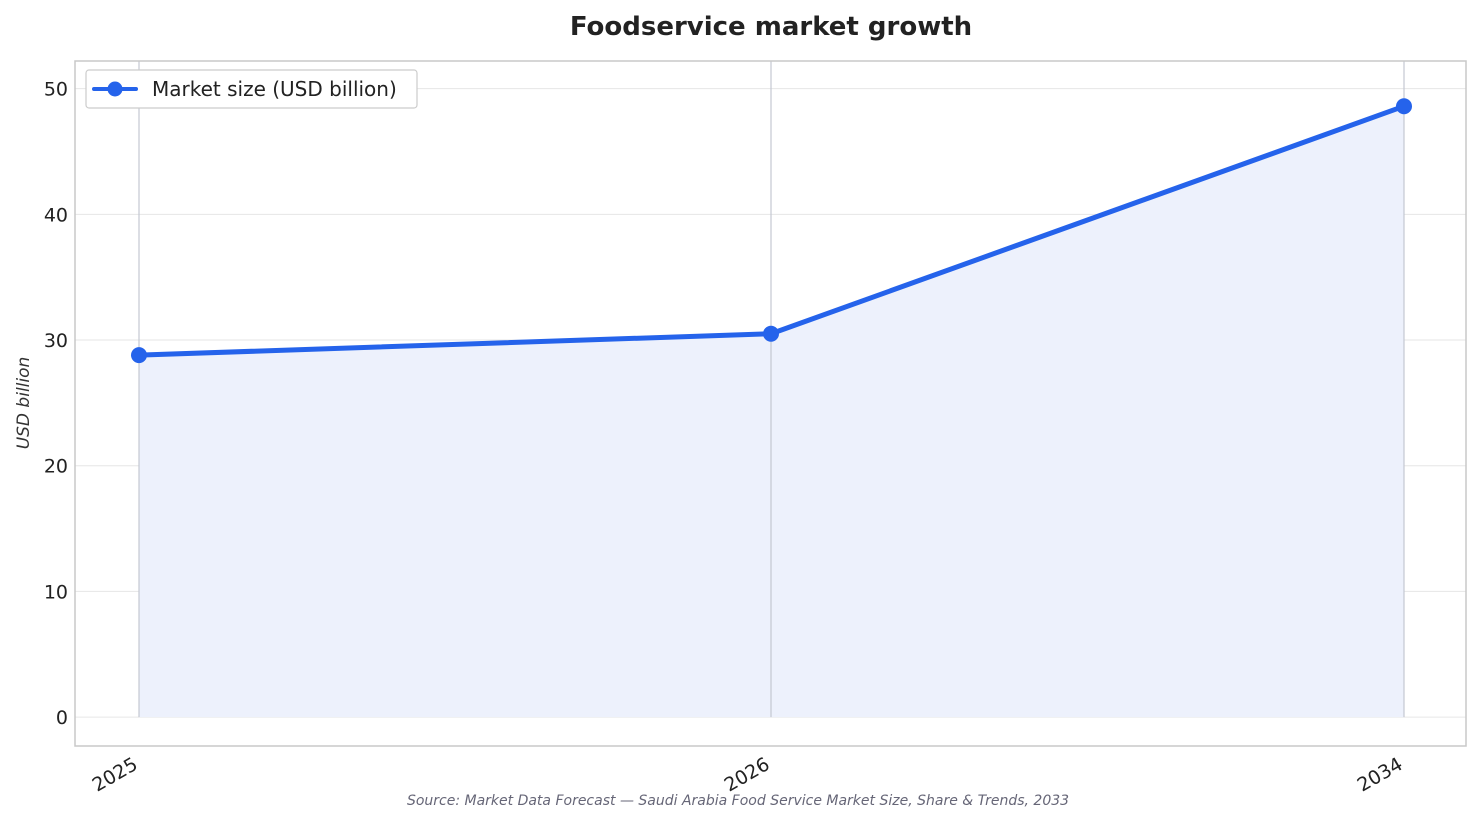 The image size is (1481, 824). Describe the element at coordinates (1404, 106) in the screenshot. I see `data-point-2034` at that location.